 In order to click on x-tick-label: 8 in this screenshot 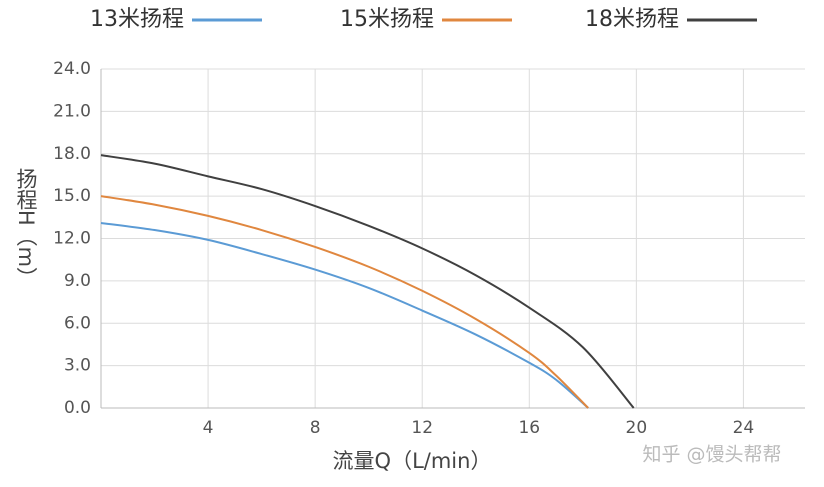, I will do `click(315, 428)`.